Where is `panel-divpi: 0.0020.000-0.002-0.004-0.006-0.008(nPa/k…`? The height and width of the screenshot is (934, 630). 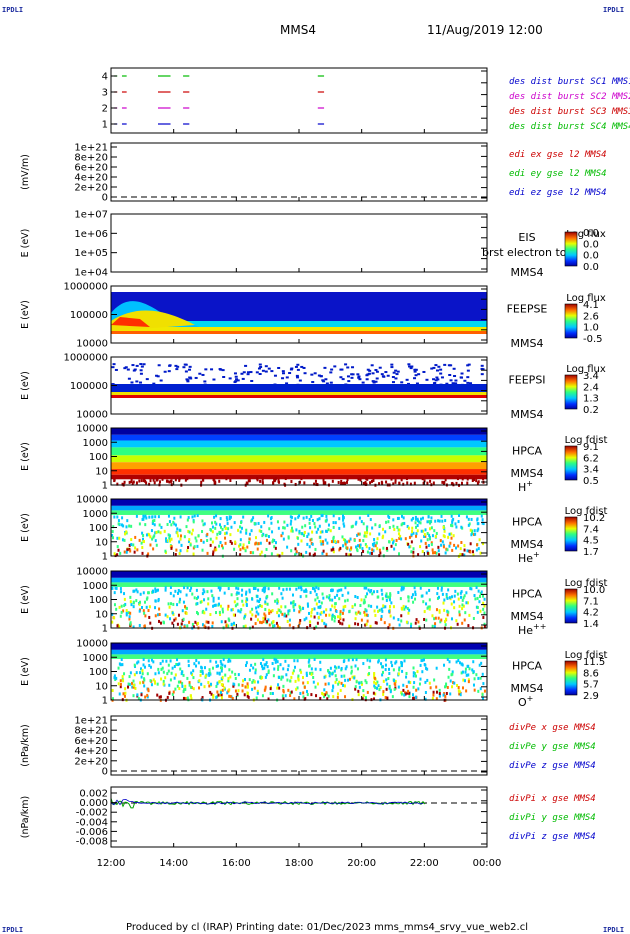 panel-divpi: 0.0020.000-0.002-0.004-0.006-0.008(nPa/k… is located at coordinates (308, 817).